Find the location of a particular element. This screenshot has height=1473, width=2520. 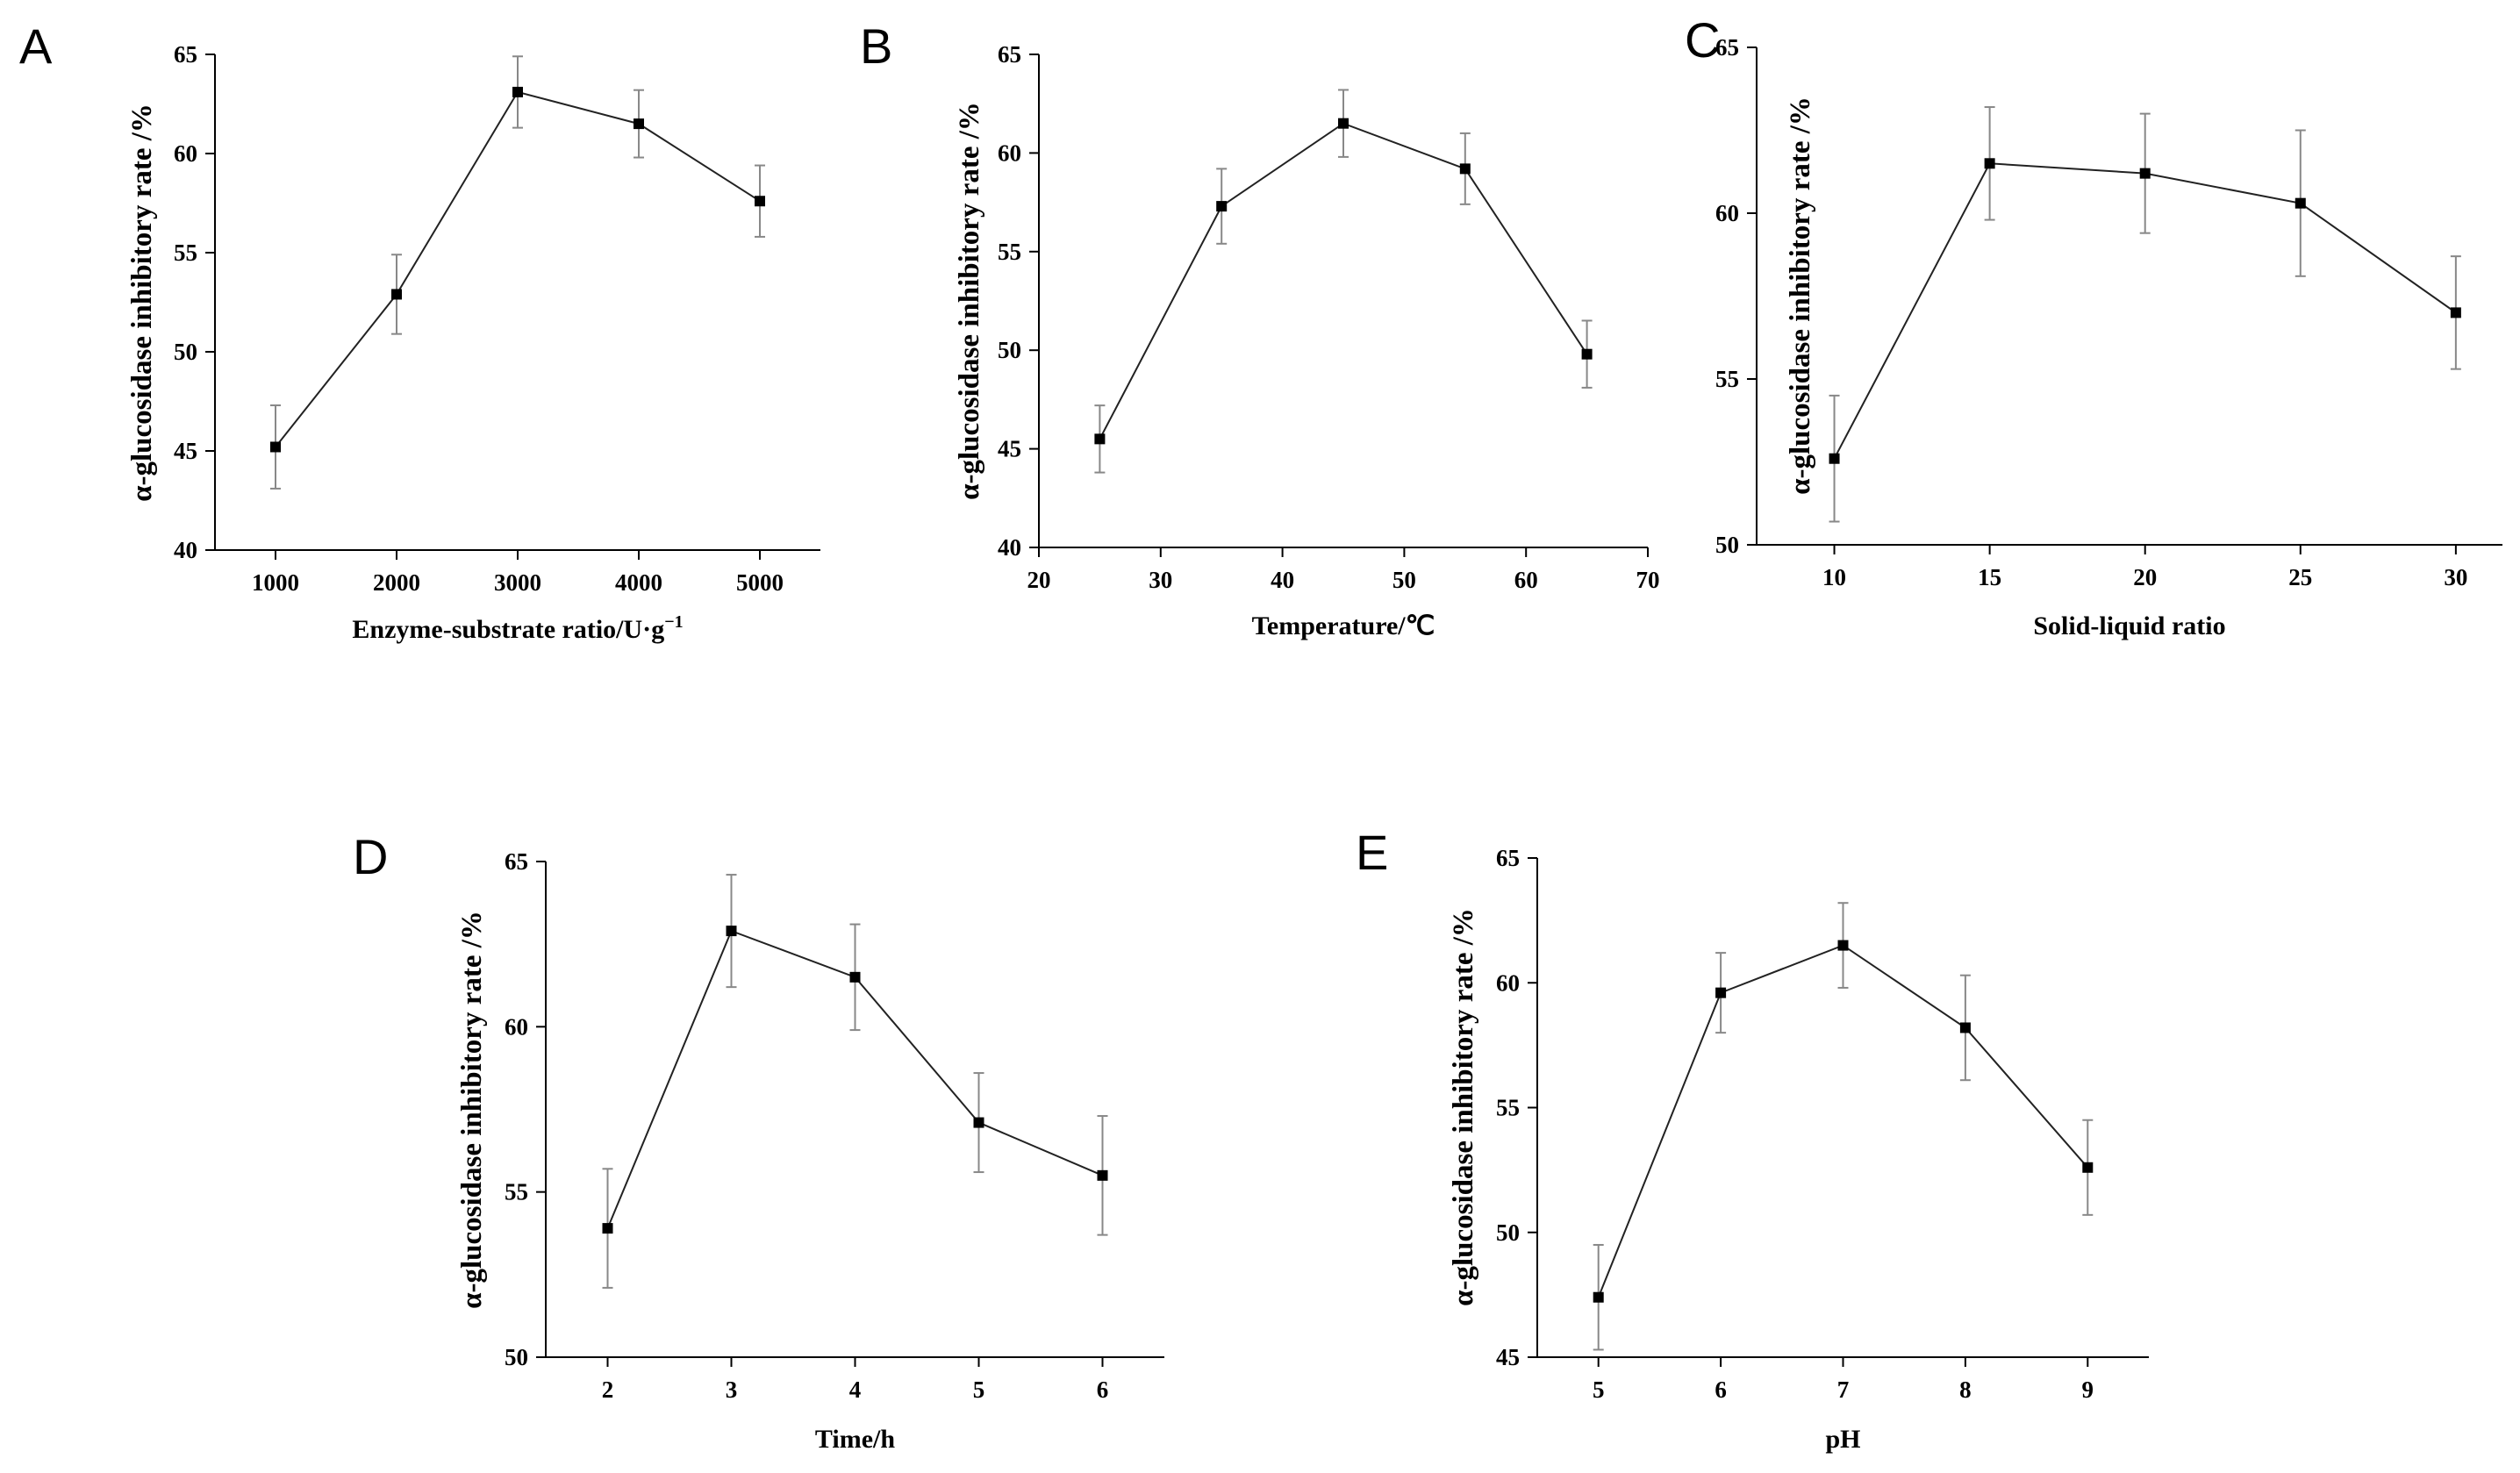

x-tick-label: 1000 is located at coordinates (275, 582).